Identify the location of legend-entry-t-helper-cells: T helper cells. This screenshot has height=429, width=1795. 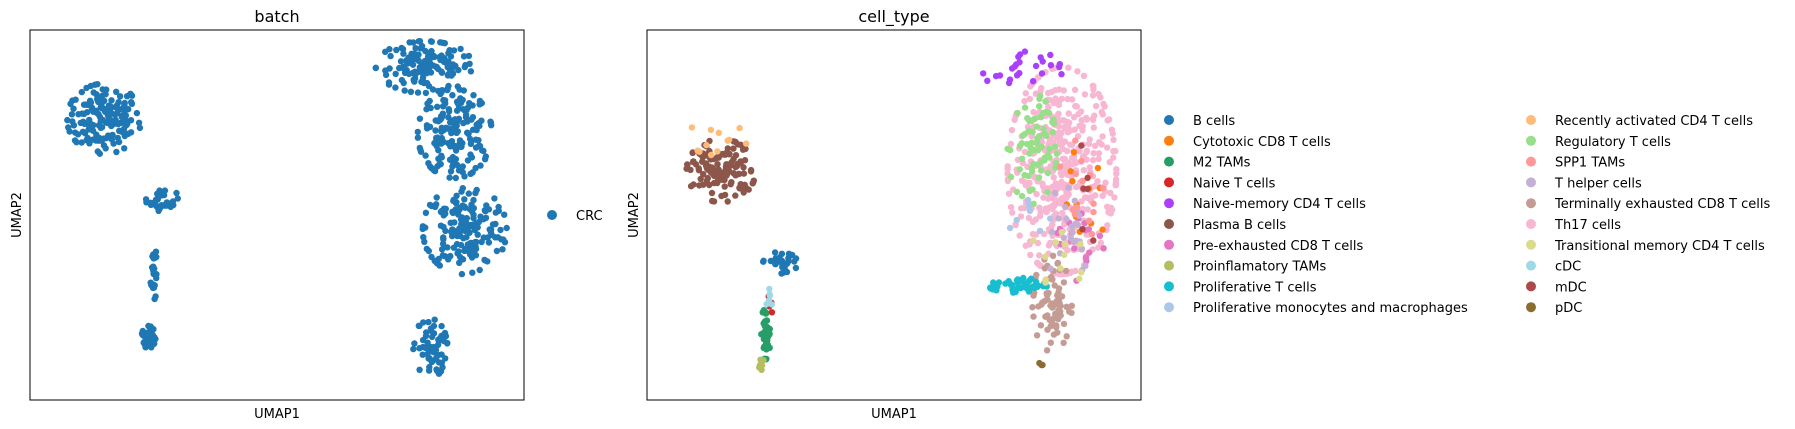
(1584, 183).